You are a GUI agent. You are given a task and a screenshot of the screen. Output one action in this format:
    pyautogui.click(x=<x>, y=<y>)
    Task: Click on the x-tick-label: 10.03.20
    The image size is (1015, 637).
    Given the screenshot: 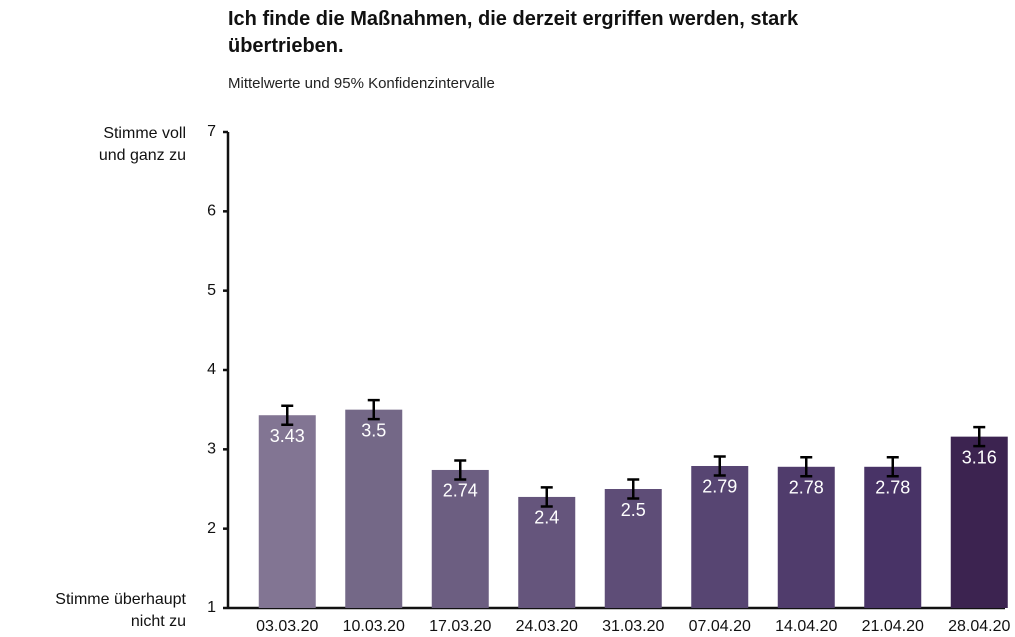 What is the action you would take?
    pyautogui.click(x=374, y=626)
    